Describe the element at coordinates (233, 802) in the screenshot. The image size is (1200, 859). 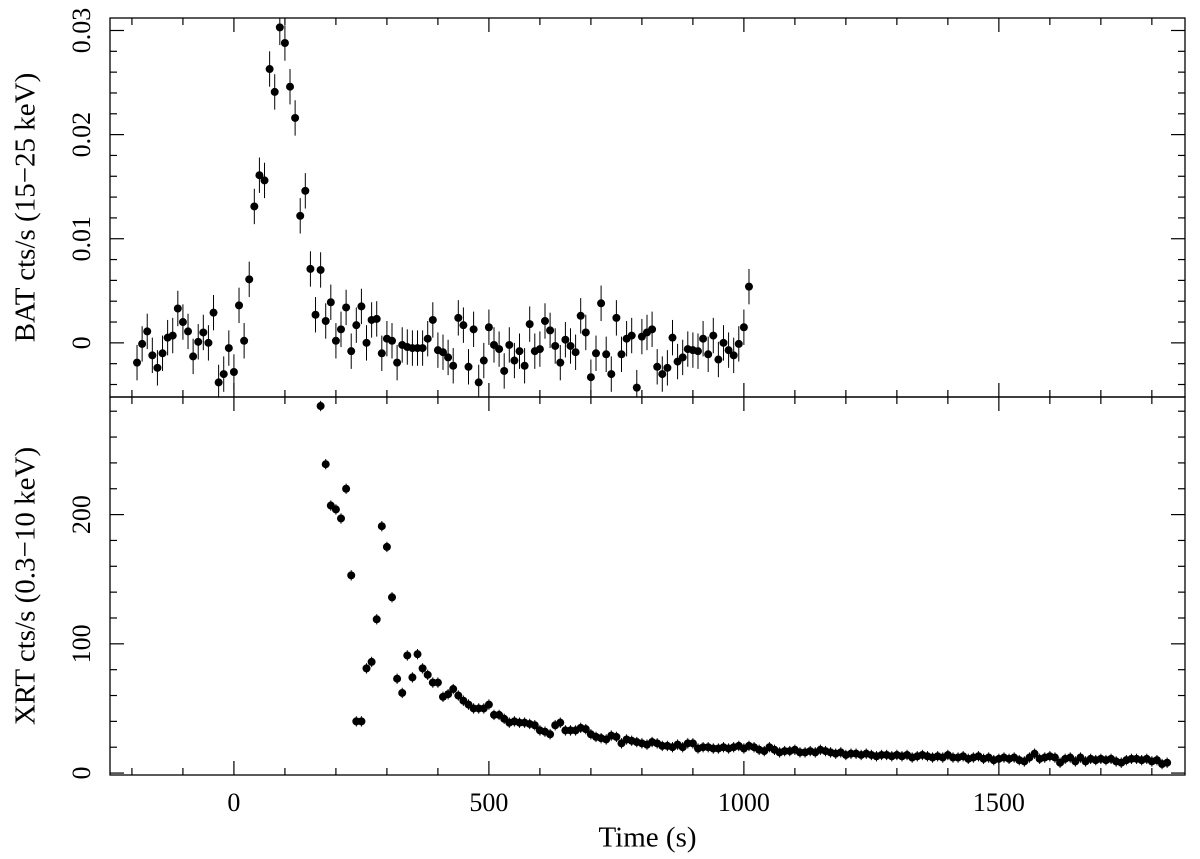
I see `x-tick-label: 0` at that location.